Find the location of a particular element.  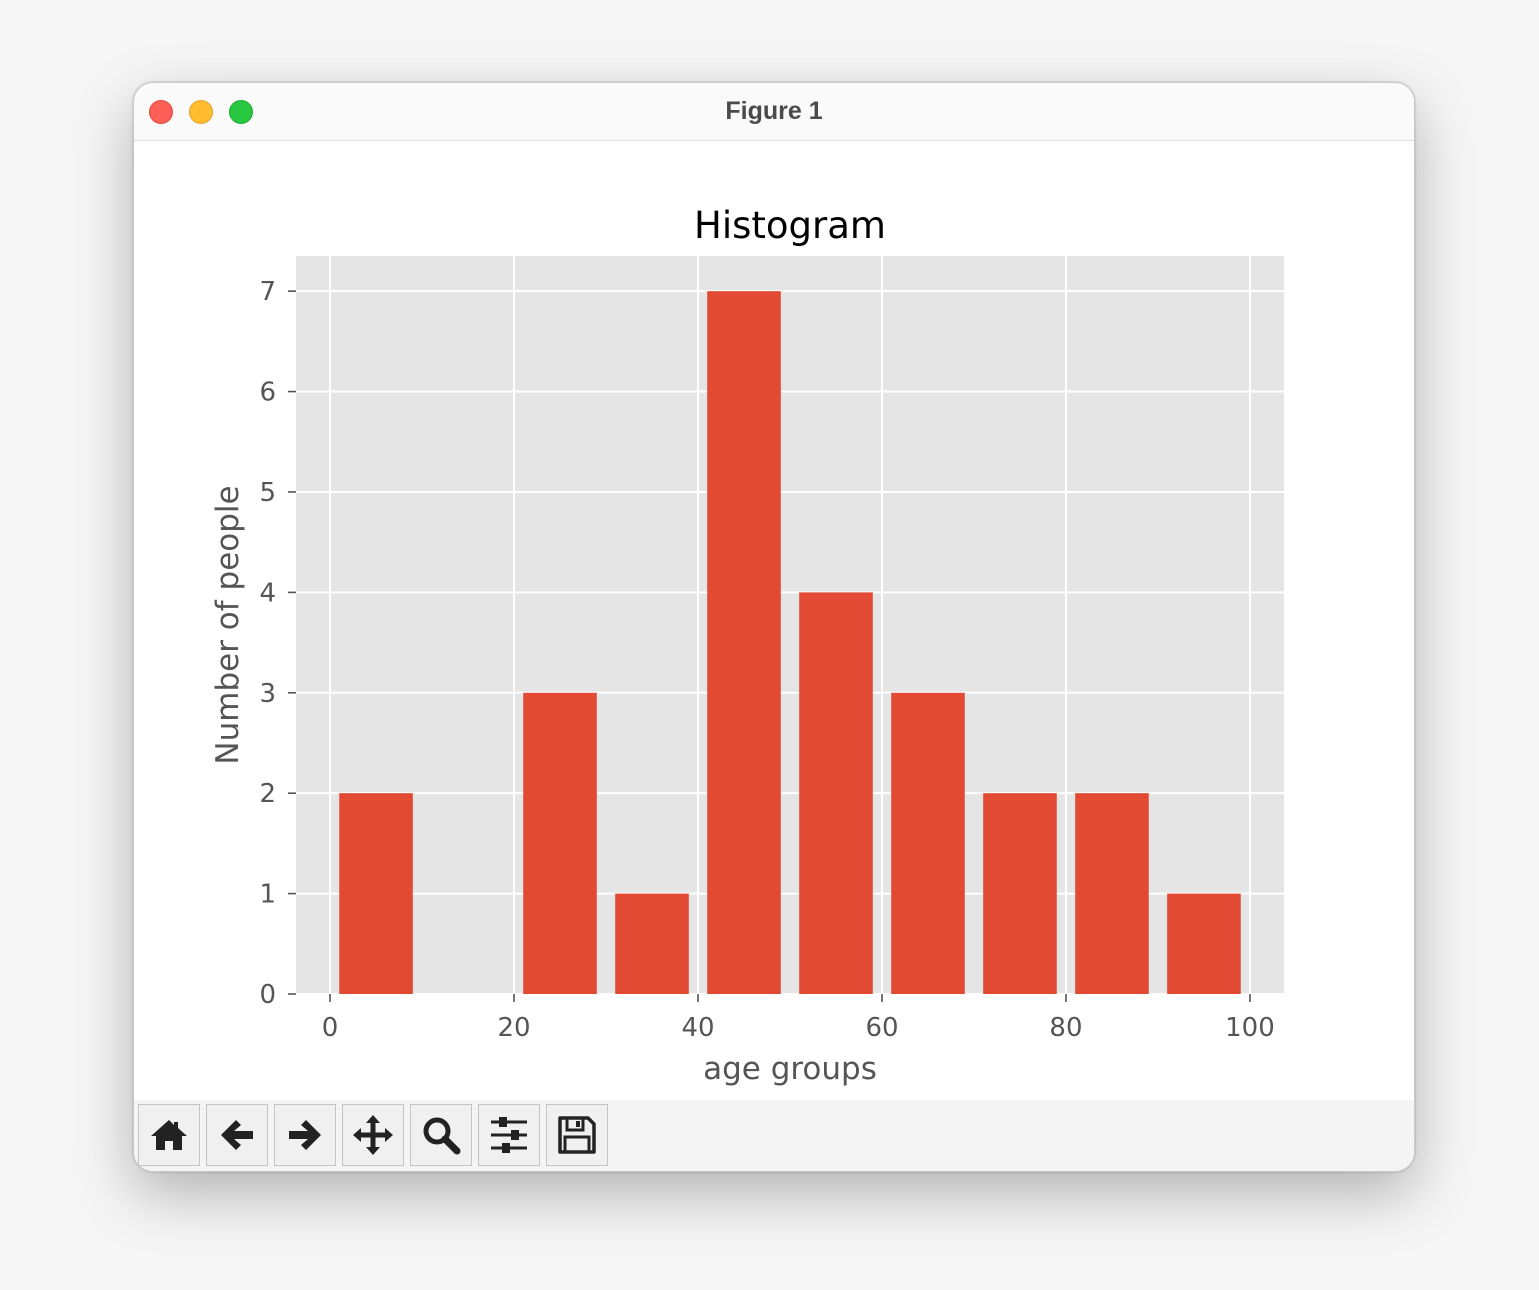

minimize-button is located at coordinates (201, 112).